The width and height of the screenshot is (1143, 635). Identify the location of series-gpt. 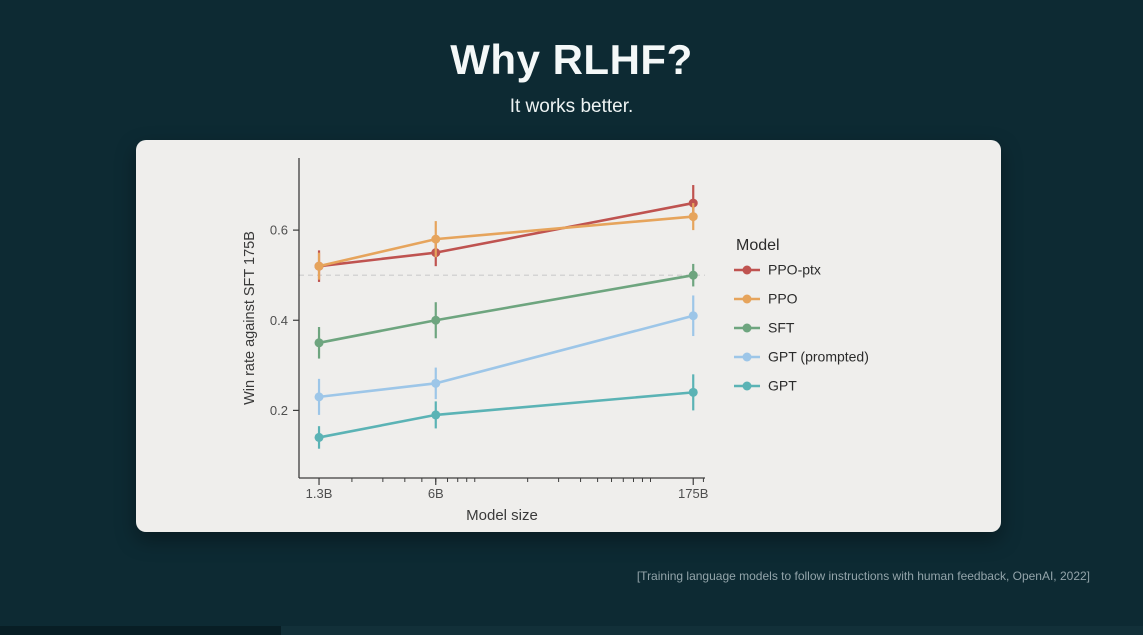
(506, 411).